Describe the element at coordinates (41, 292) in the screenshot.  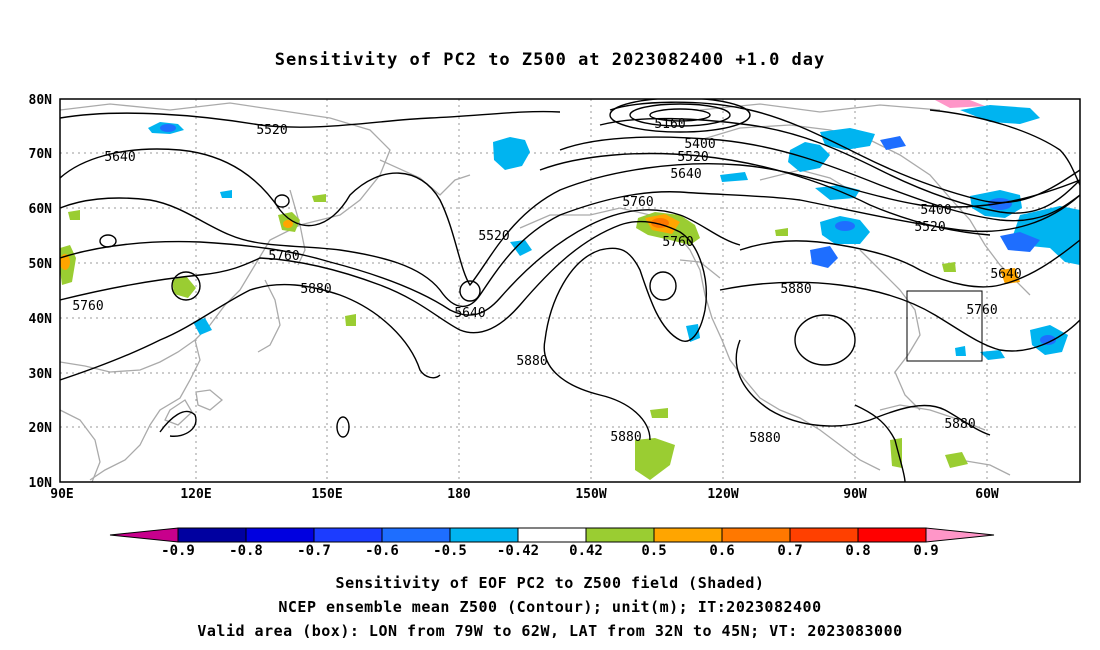
I see `lat-axis: 80N 70N 60N 50N 40N 30N 20N 10N` at that location.